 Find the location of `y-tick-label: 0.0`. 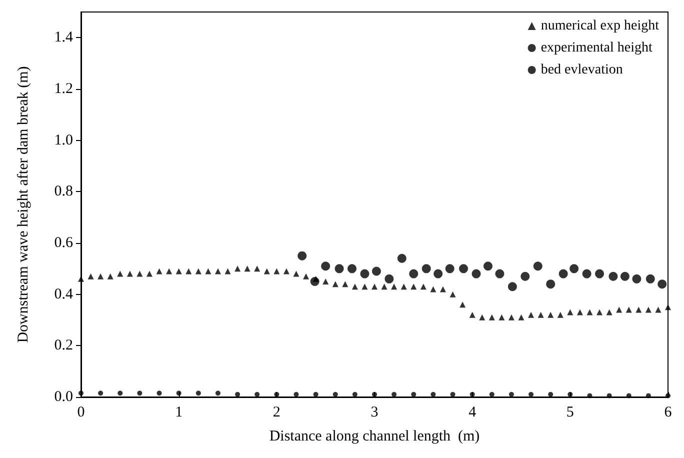

y-tick-label: 0.0 is located at coordinates (63, 397).